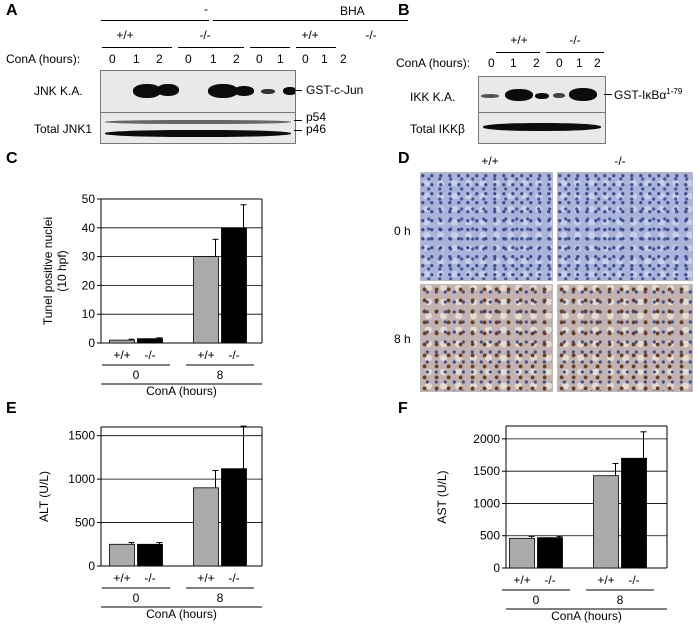  What do you see at coordinates (536, 600) in the screenshot?
I see `x-group-label: 0` at bounding box center [536, 600].